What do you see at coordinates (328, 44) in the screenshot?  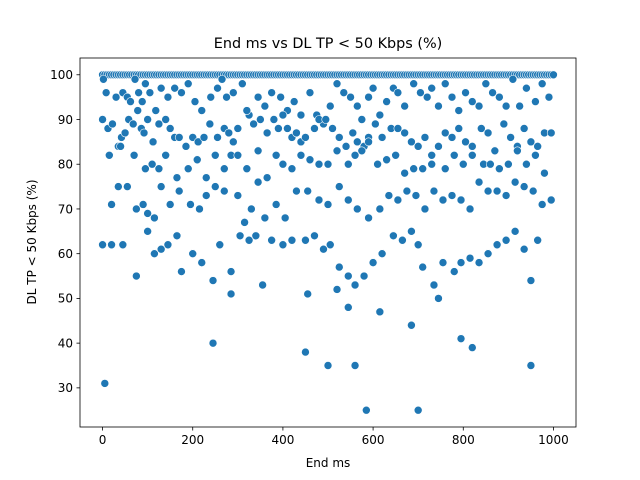 I see `chart-title: End ms vs DL TP < 50 Kbps (%)` at bounding box center [328, 44].